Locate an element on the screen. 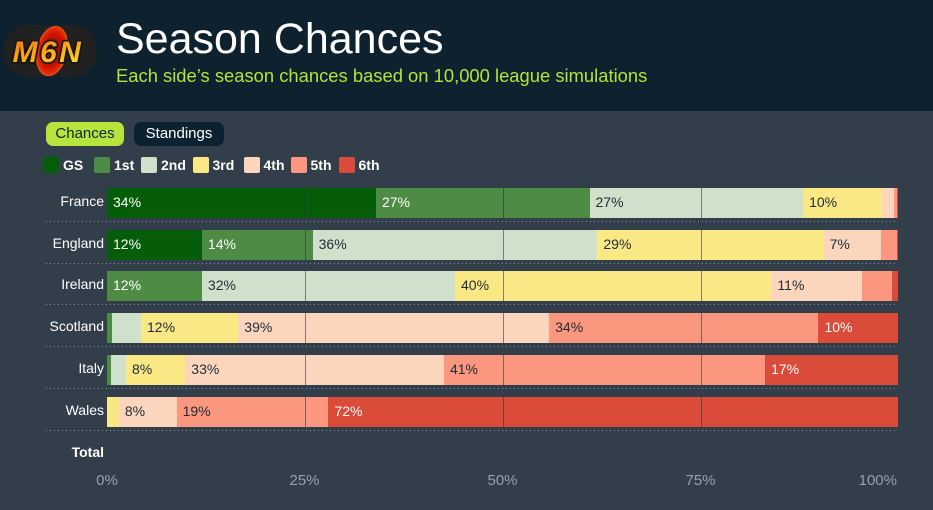 Image resolution: width=933 pixels, height=510 pixels. svg-text: M6N is located at coordinates (48, 52).